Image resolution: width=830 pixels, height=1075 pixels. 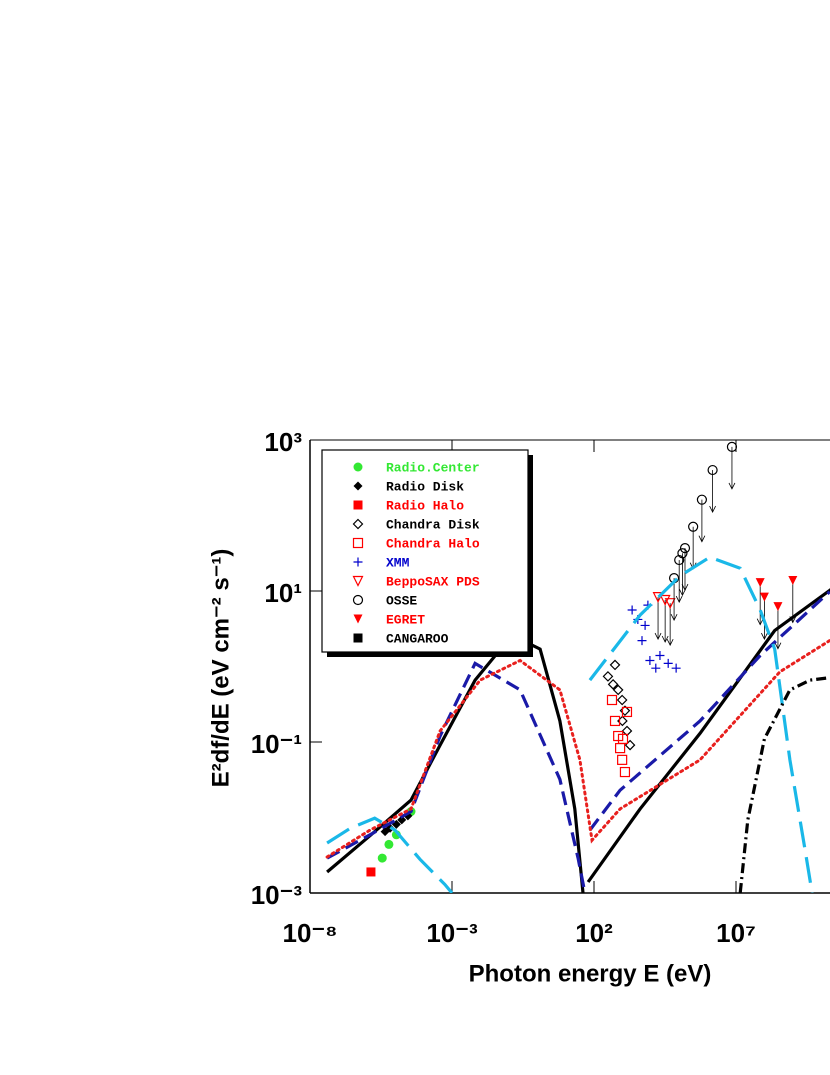 I want to click on y-tick-label: 10⁻¹, so click(x=276, y=744).